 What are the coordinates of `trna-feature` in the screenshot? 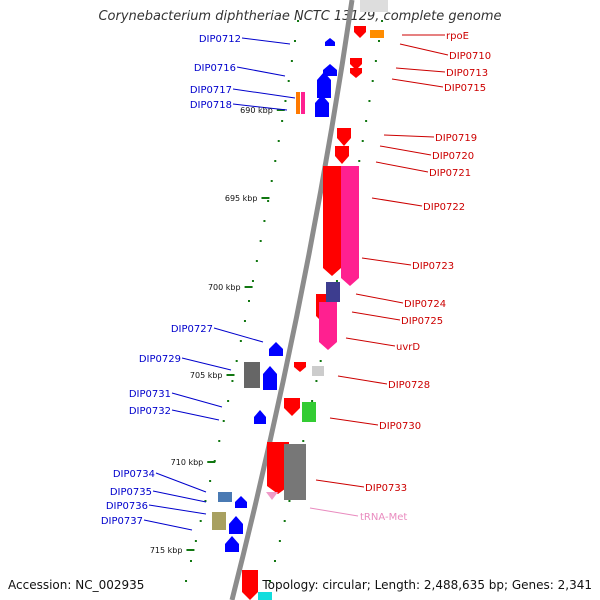 It's located at (272, 496).